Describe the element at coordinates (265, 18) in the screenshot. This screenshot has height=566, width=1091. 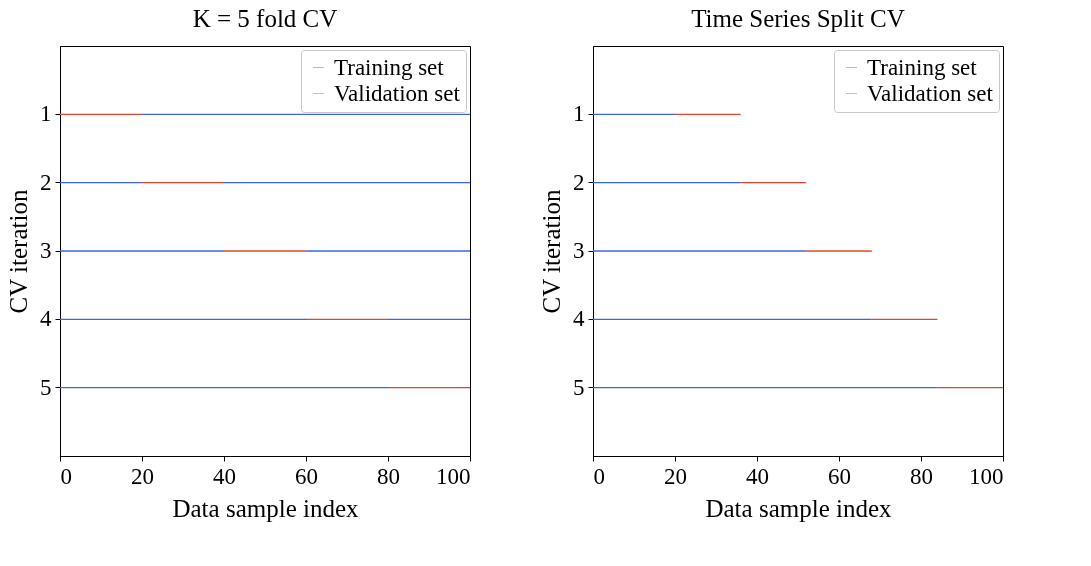
I see `chart-title: K = 5 fold CV` at that location.